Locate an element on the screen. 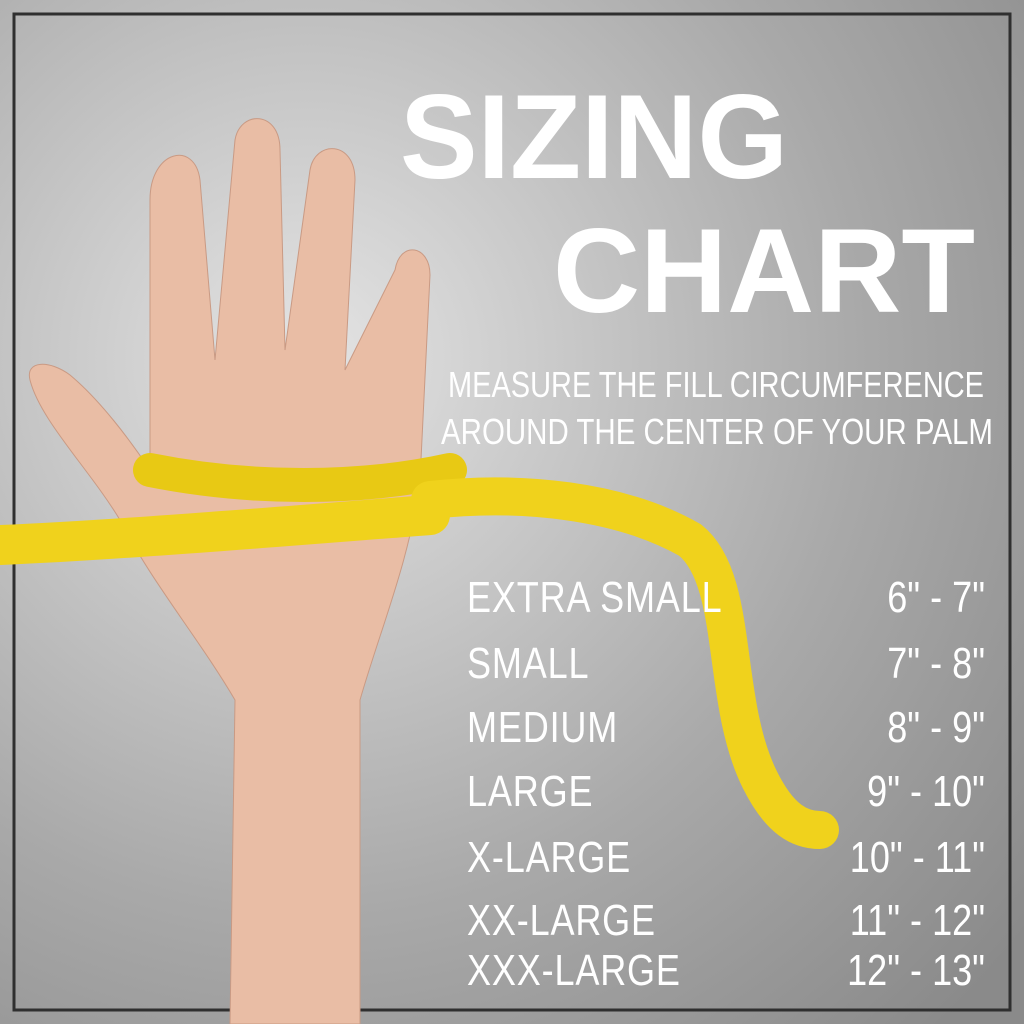  size-name: MEDIUM is located at coordinates (542, 727).